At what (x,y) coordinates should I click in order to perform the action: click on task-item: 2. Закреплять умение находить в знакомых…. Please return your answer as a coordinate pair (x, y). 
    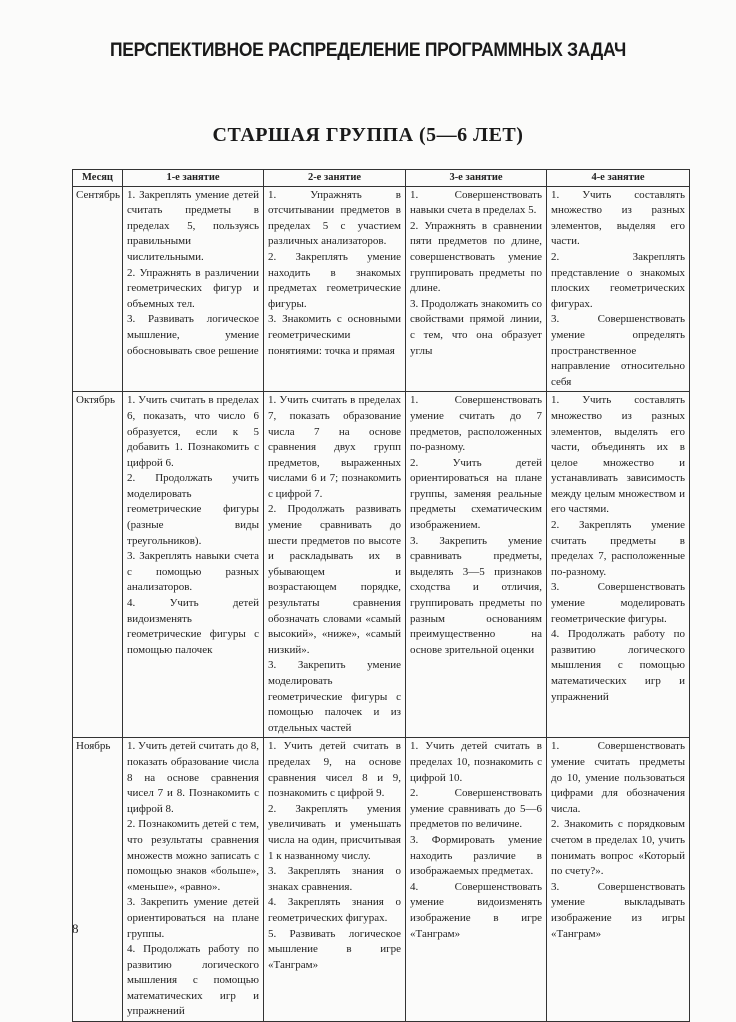
    Looking at the image, I should click on (334, 280).